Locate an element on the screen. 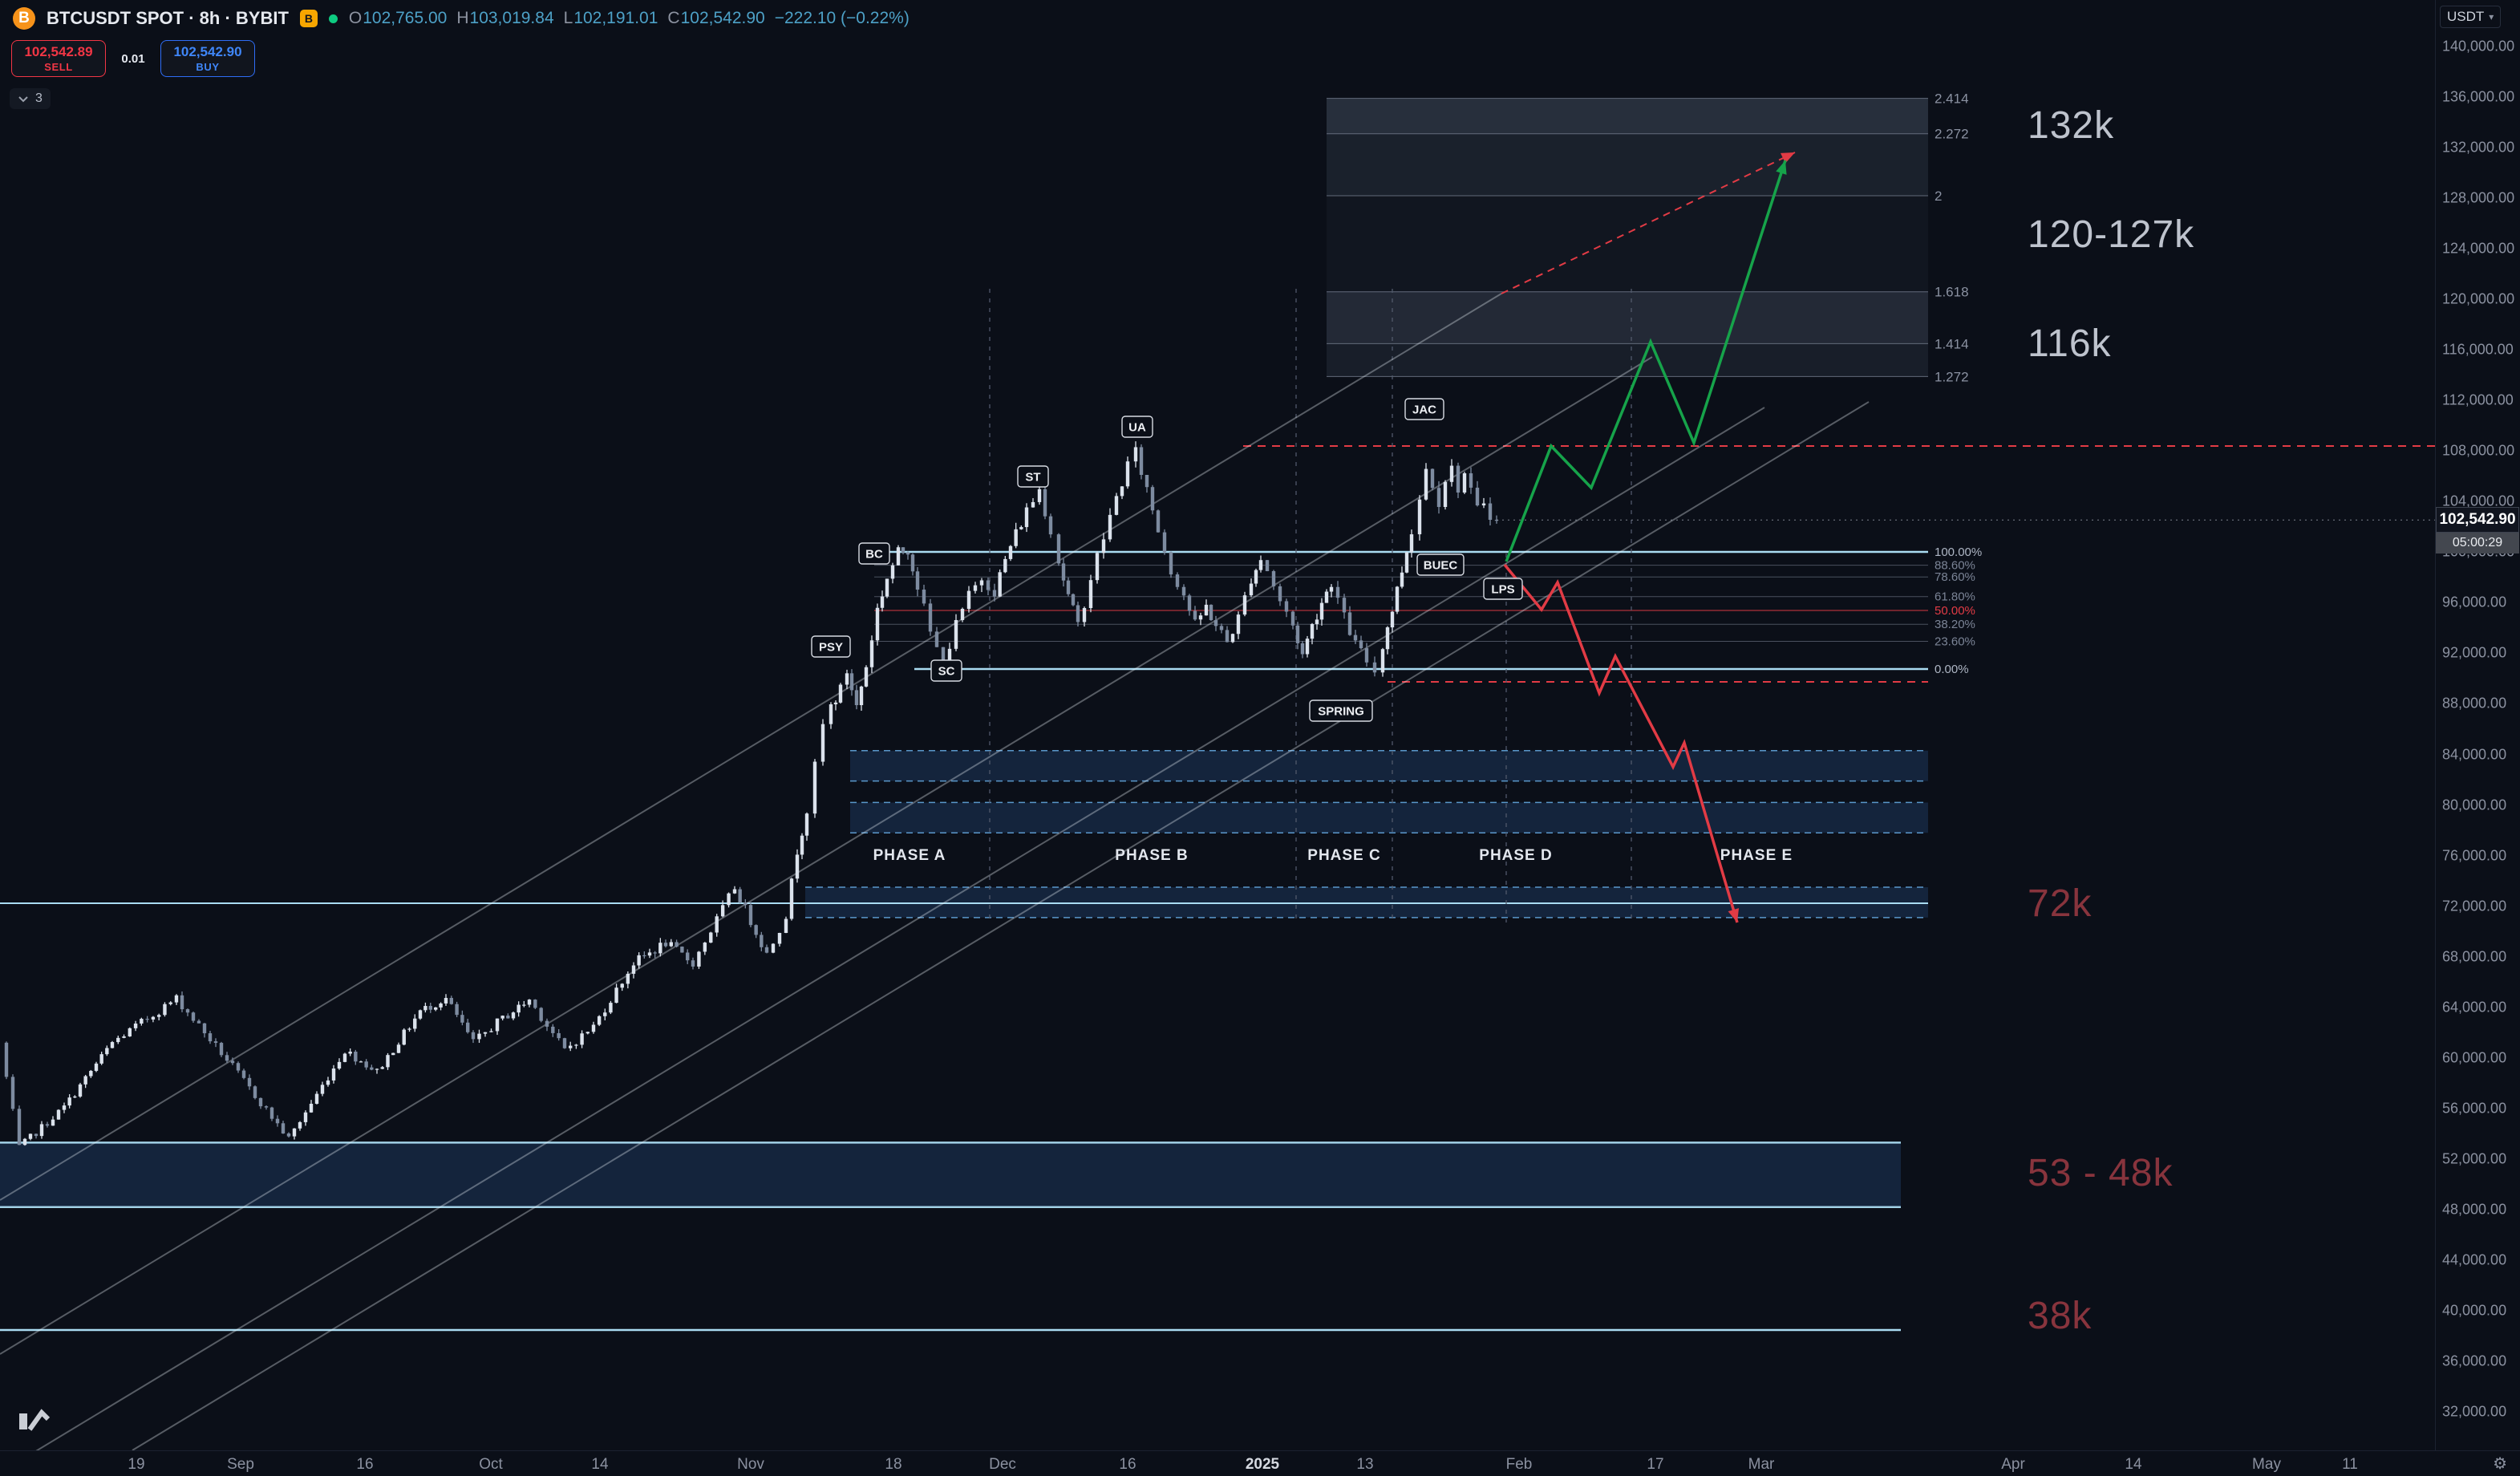  svg-text: ST is located at coordinates (1032, 478).